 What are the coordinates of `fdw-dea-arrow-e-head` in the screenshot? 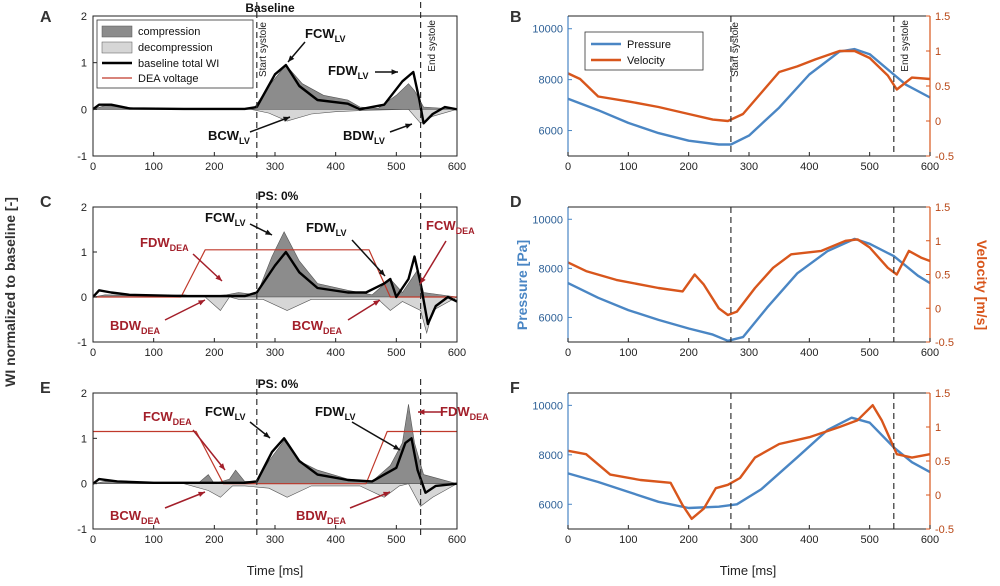 It's located at (421, 412).